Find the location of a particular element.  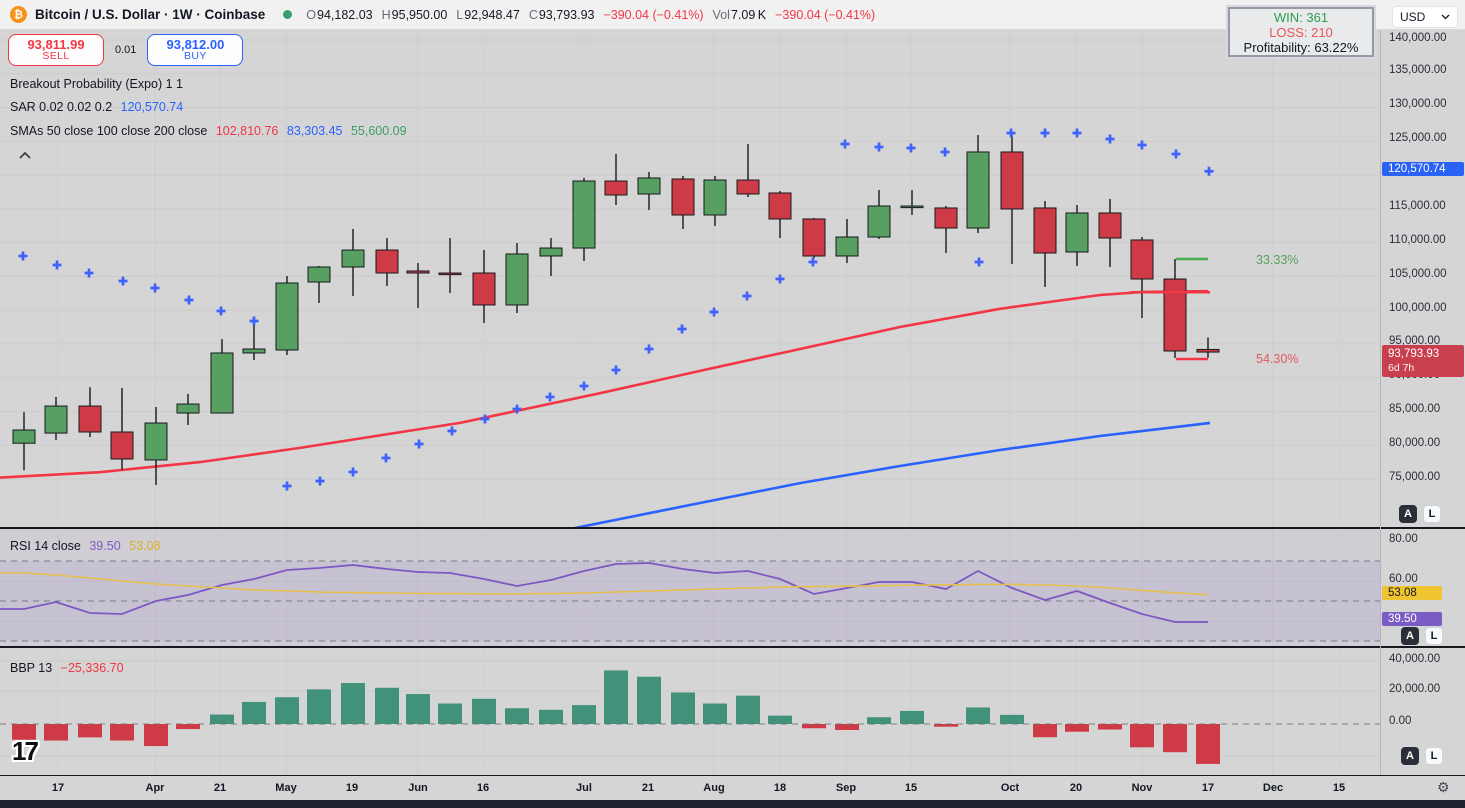

spread-value: 0.01 is located at coordinates (126, 50).